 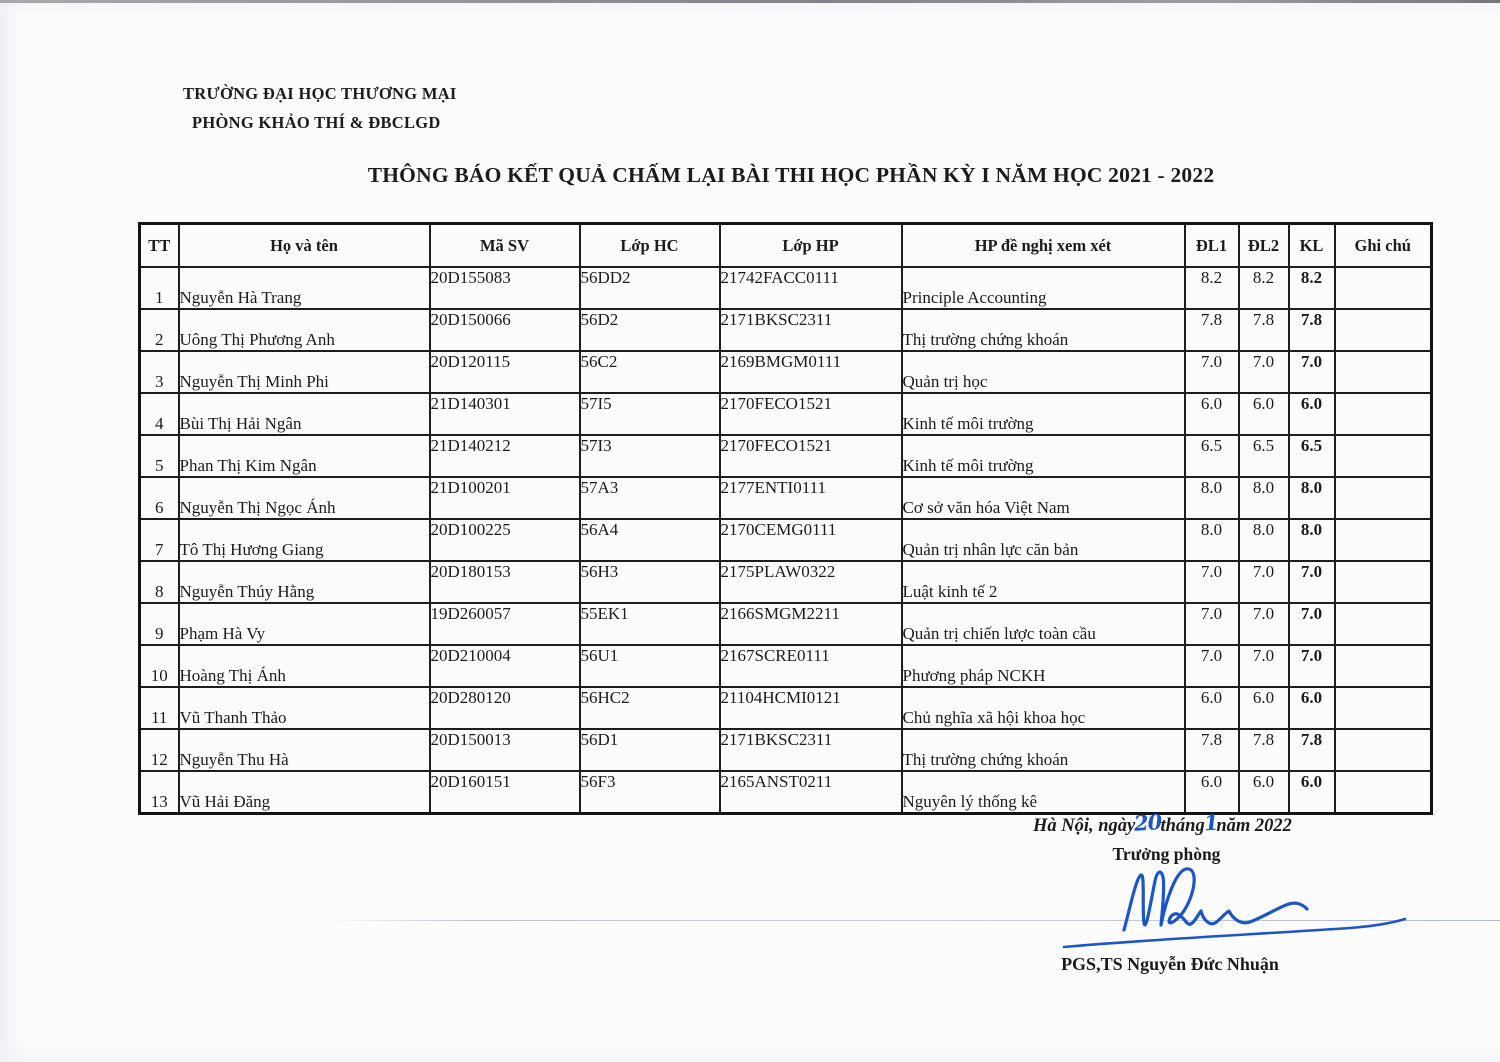 What do you see at coordinates (750, 1) in the screenshot?
I see `scan-top-edge-artifact` at bounding box center [750, 1].